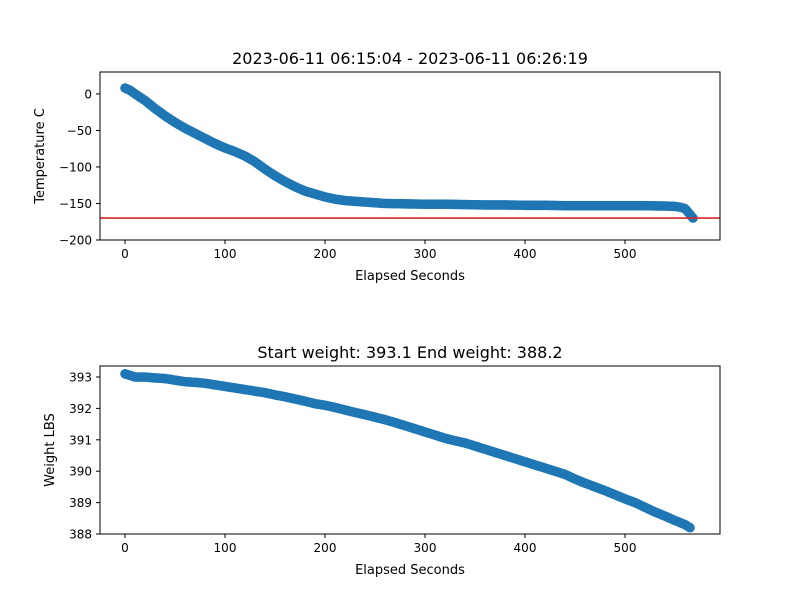 The image size is (800, 600). What do you see at coordinates (225, 548) in the screenshot?
I see `weight-x-tick-label: 100` at bounding box center [225, 548].